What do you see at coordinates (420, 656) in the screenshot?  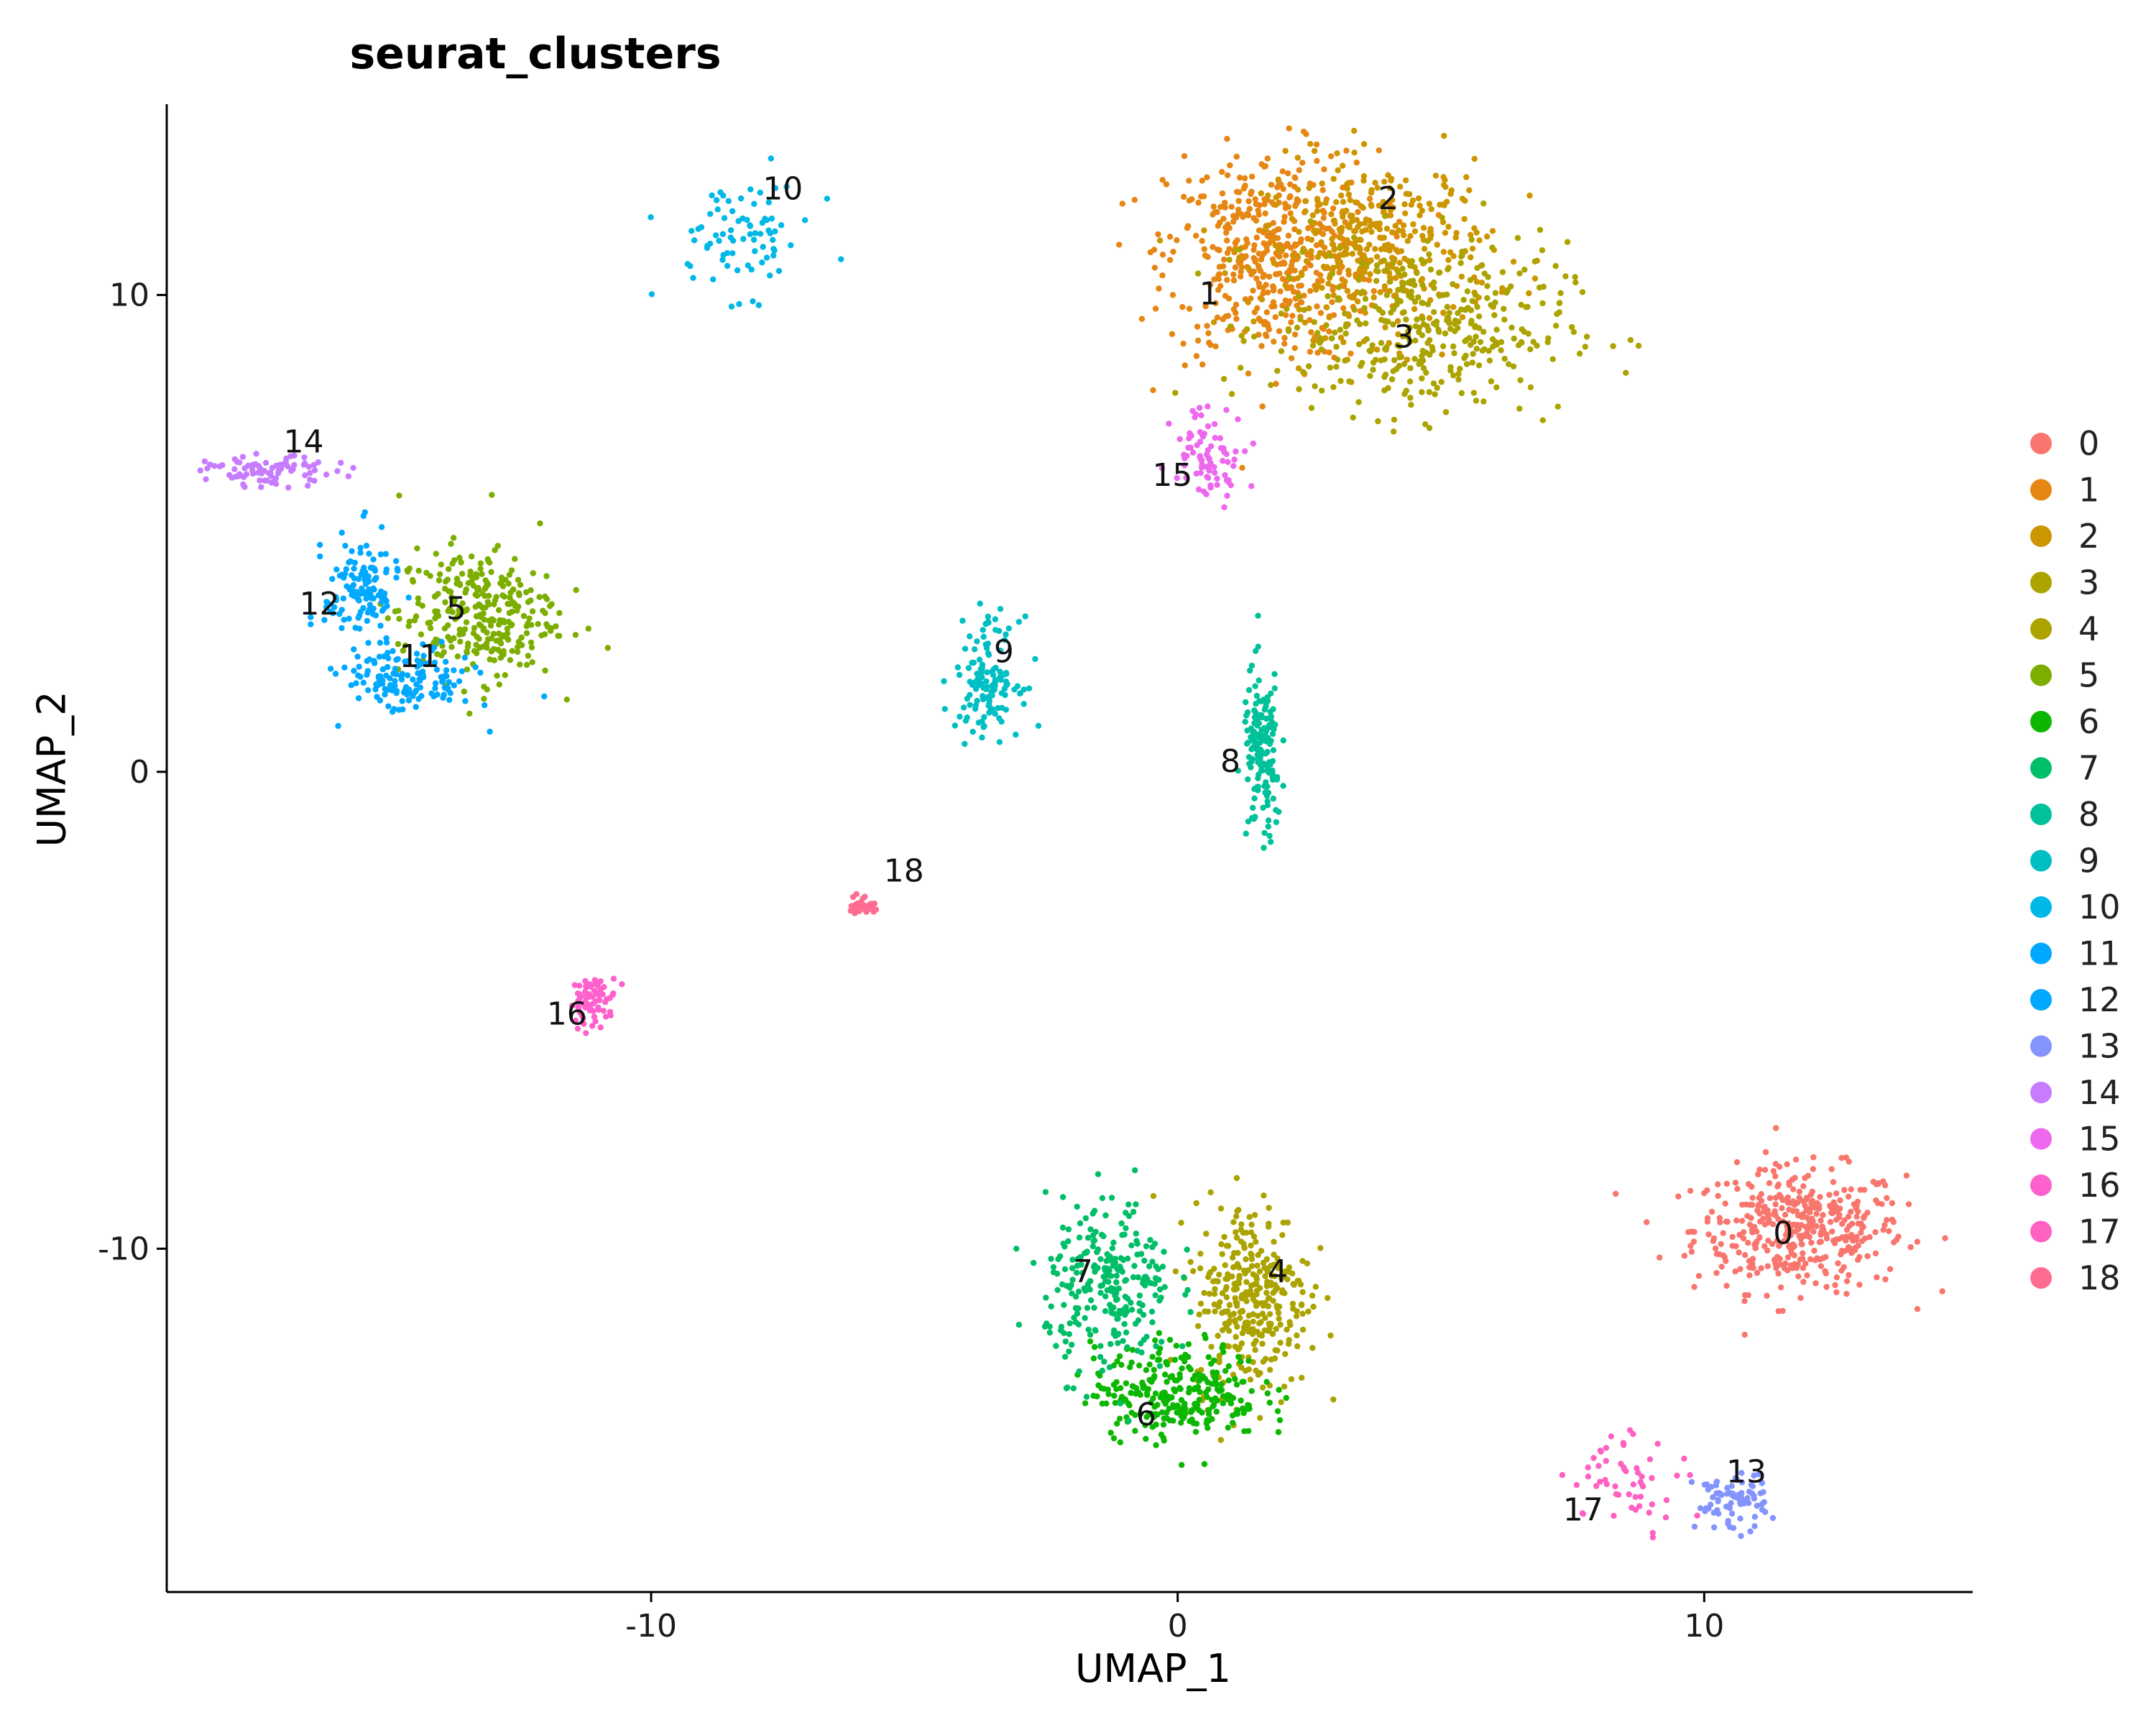 I see `cluster-label-11: 11` at bounding box center [420, 656].